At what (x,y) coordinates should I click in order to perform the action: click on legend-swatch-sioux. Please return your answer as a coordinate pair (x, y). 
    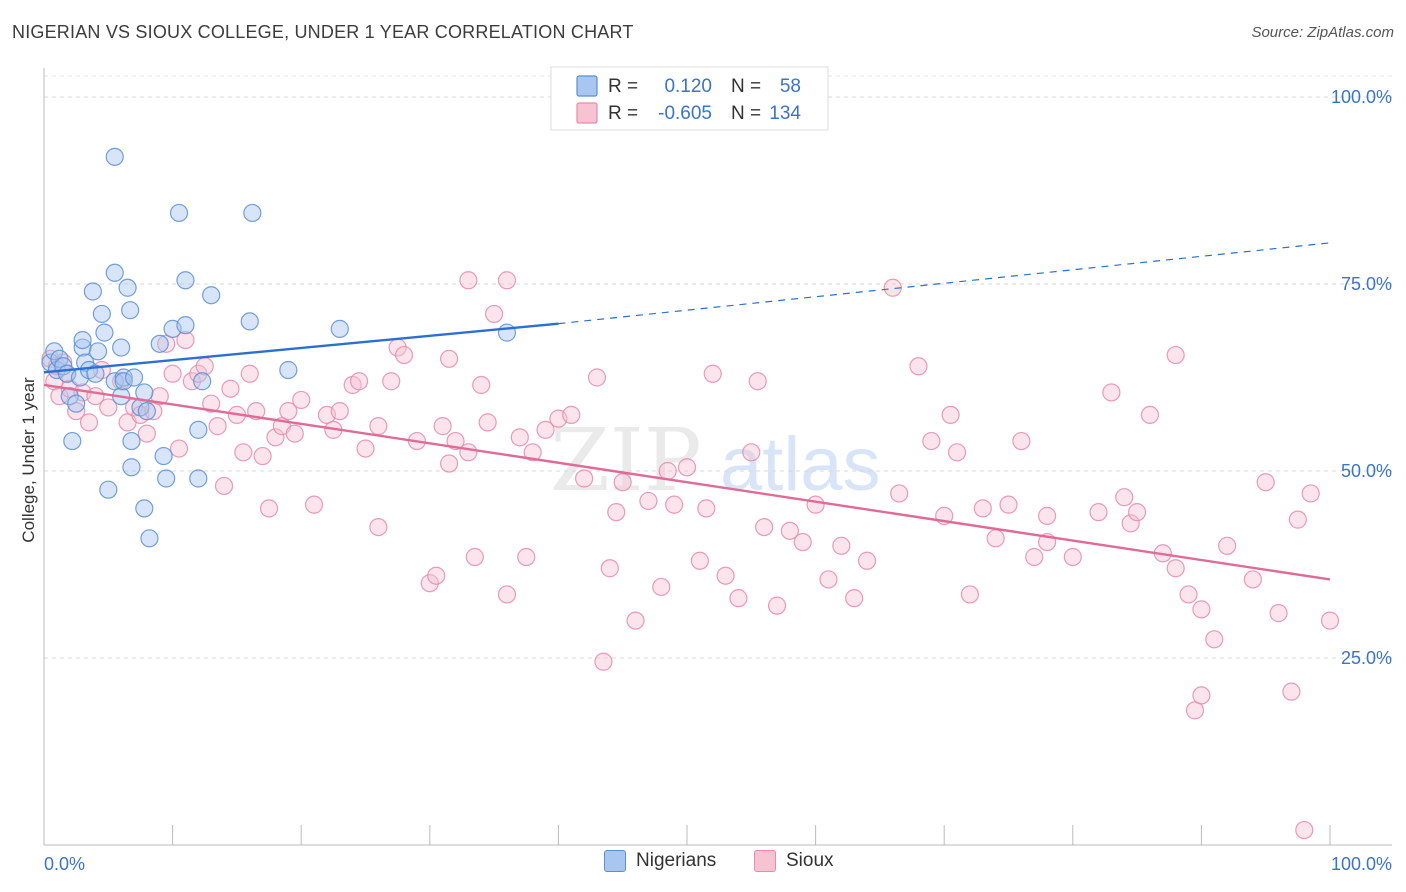
    Looking at the image, I should click on (587, 113).